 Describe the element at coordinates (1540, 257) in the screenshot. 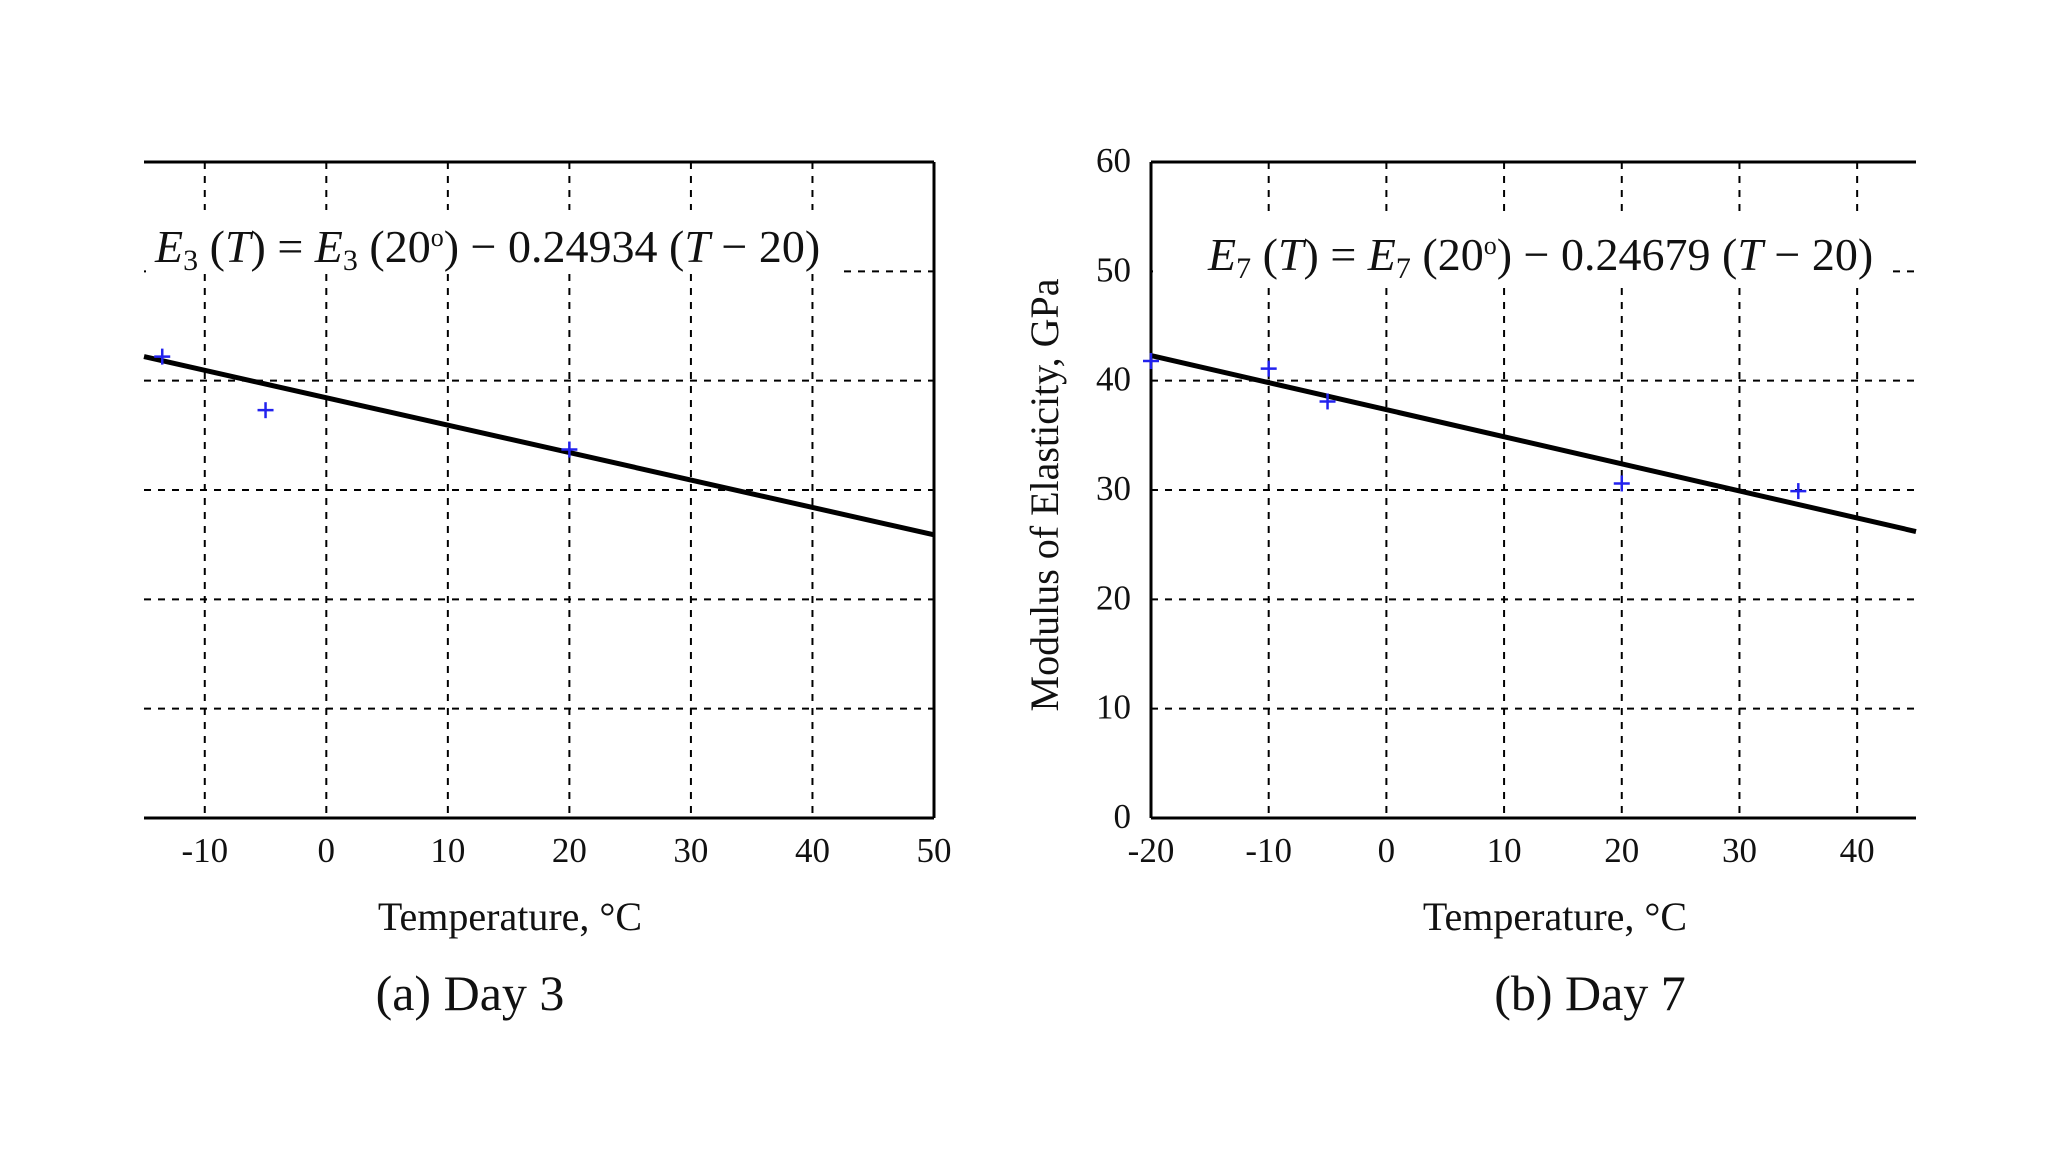

I see `regression-equation: E7 (T) = E7 (20o) − 0.24679 (T − 20)` at that location.